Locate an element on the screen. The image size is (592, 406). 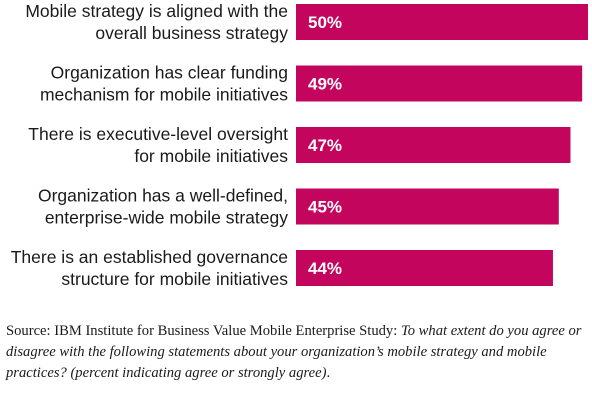
value-label-1: 50% is located at coordinates (325, 22).